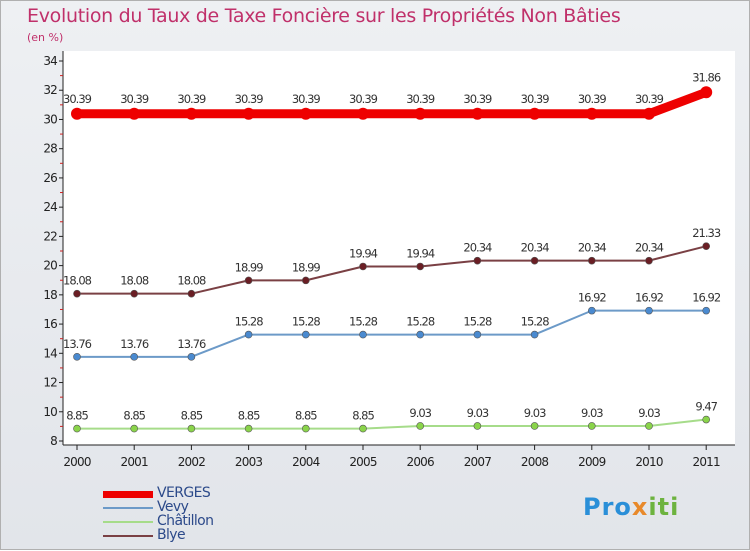 The image size is (750, 551). Describe the element at coordinates (420, 253) in the screenshot. I see `data-label-blye: 19.94` at that location.